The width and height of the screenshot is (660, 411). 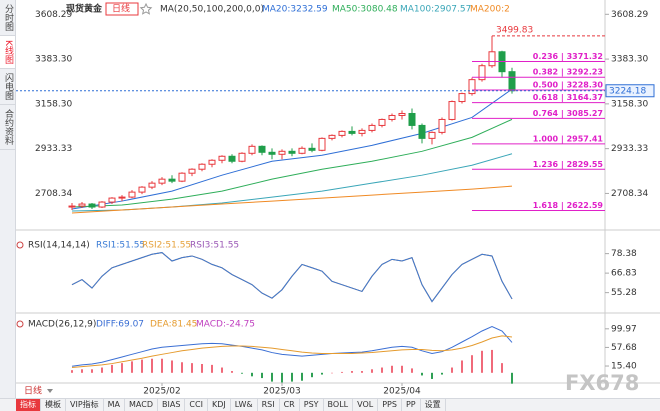 I want to click on toolbar-tab: CR, so click(x=290, y=405).